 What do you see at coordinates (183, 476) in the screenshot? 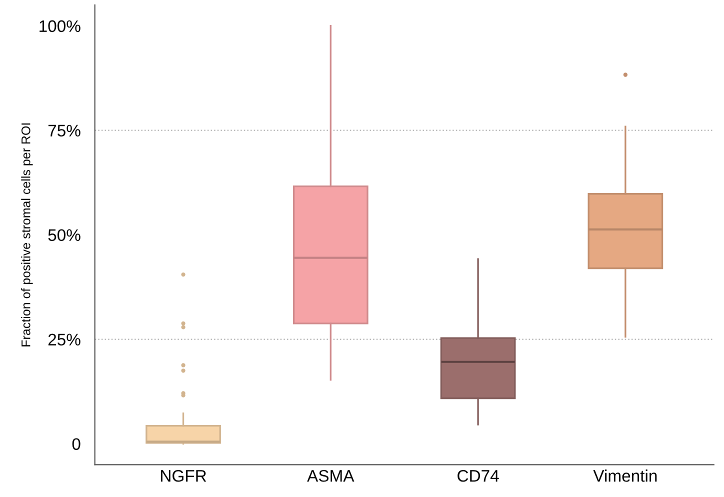
I see `x-tick-label: NGFR` at bounding box center [183, 476].